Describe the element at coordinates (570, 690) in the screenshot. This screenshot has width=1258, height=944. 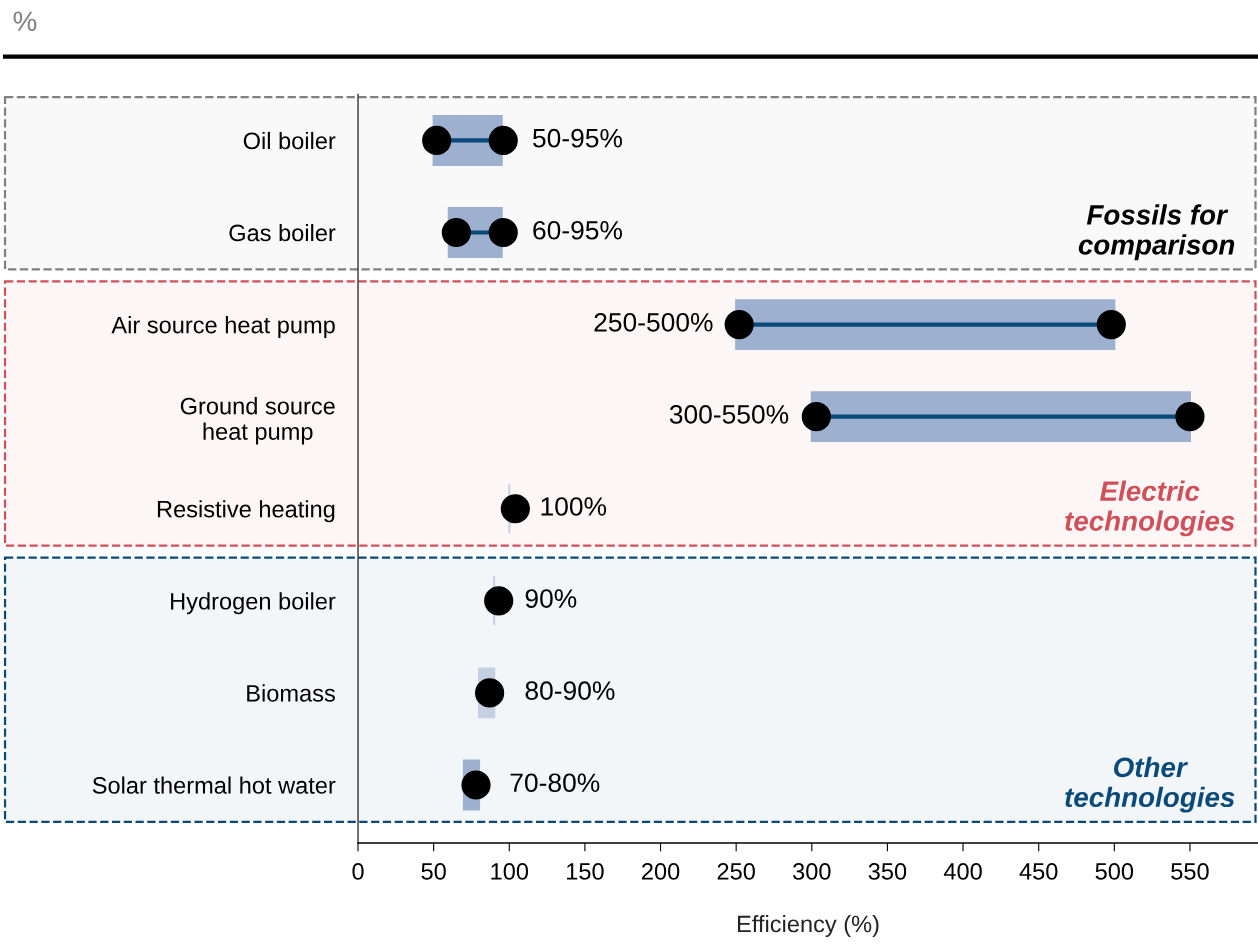
I see `annotation: 80-90%` at that location.